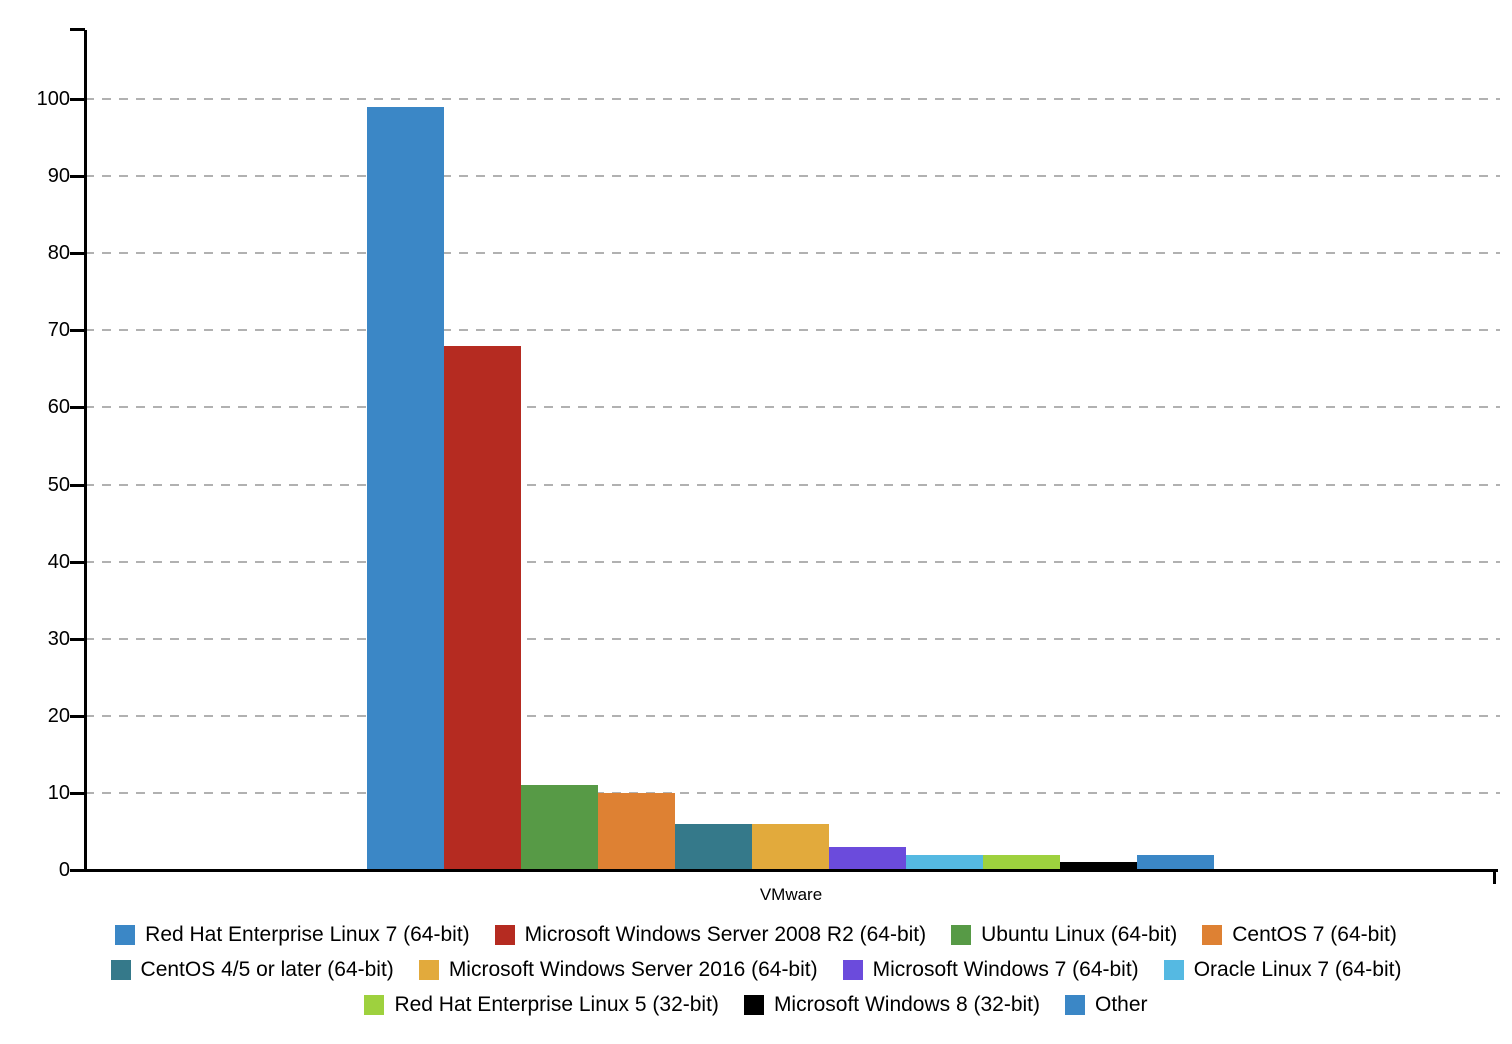 The image size is (1512, 1044). I want to click on y-tick-label: 40, so click(58, 561).